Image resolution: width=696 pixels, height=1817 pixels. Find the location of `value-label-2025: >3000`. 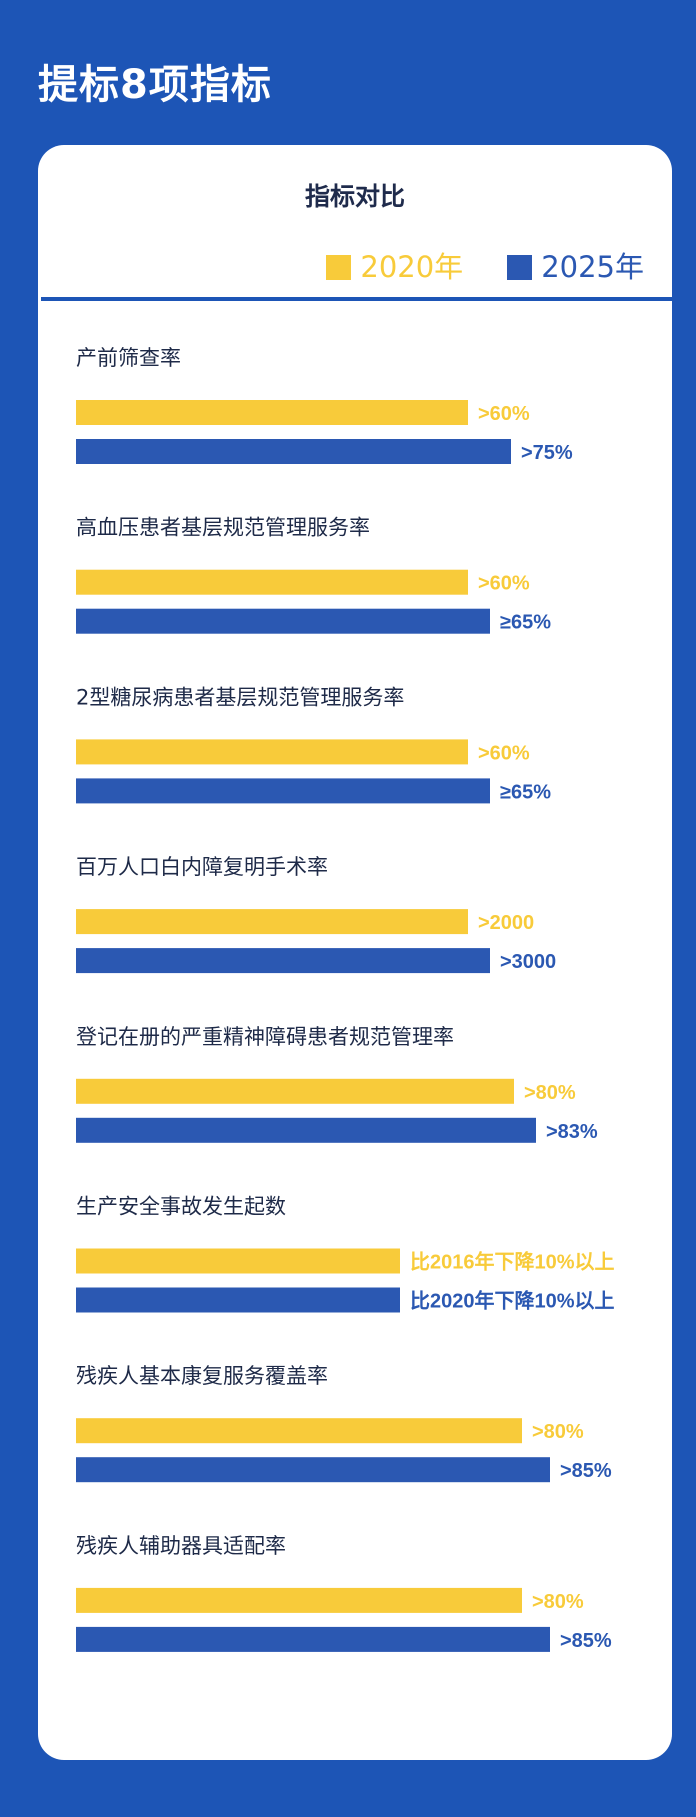

value-label-2025: >3000 is located at coordinates (528, 962).